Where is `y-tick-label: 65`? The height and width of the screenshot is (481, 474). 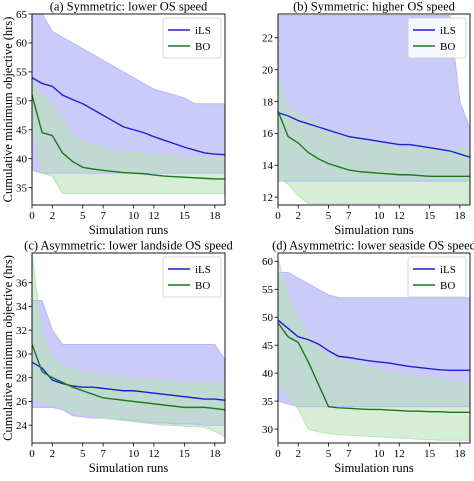
y-tick-label: 65 is located at coordinates (22, 15).